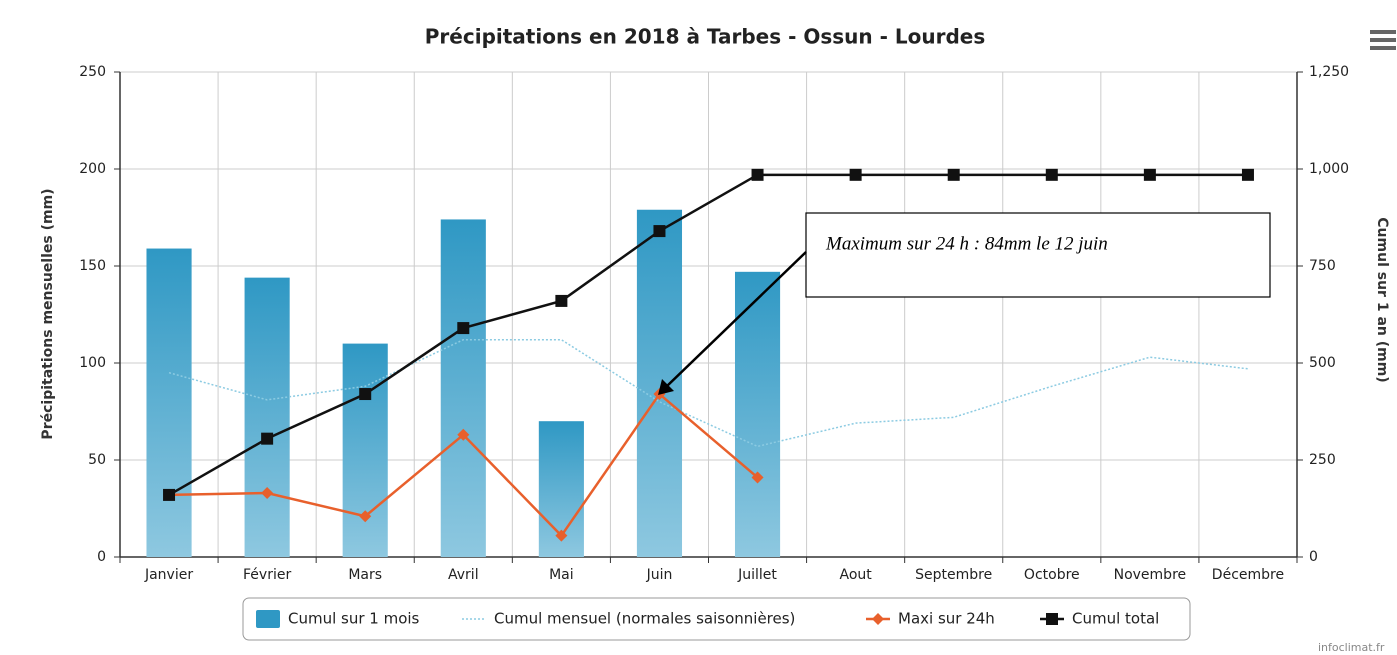 Image resolution: width=1397 pixels, height=655 pixels. Describe the element at coordinates (1329, 72) in the screenshot. I see `y2-tick-label: 1,250` at that location.